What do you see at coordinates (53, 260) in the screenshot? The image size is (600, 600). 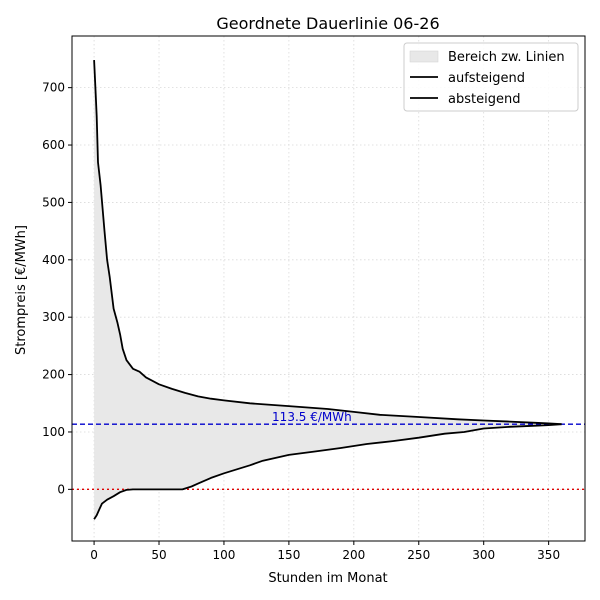 I see `y-tick-label: 400` at bounding box center [53, 260].